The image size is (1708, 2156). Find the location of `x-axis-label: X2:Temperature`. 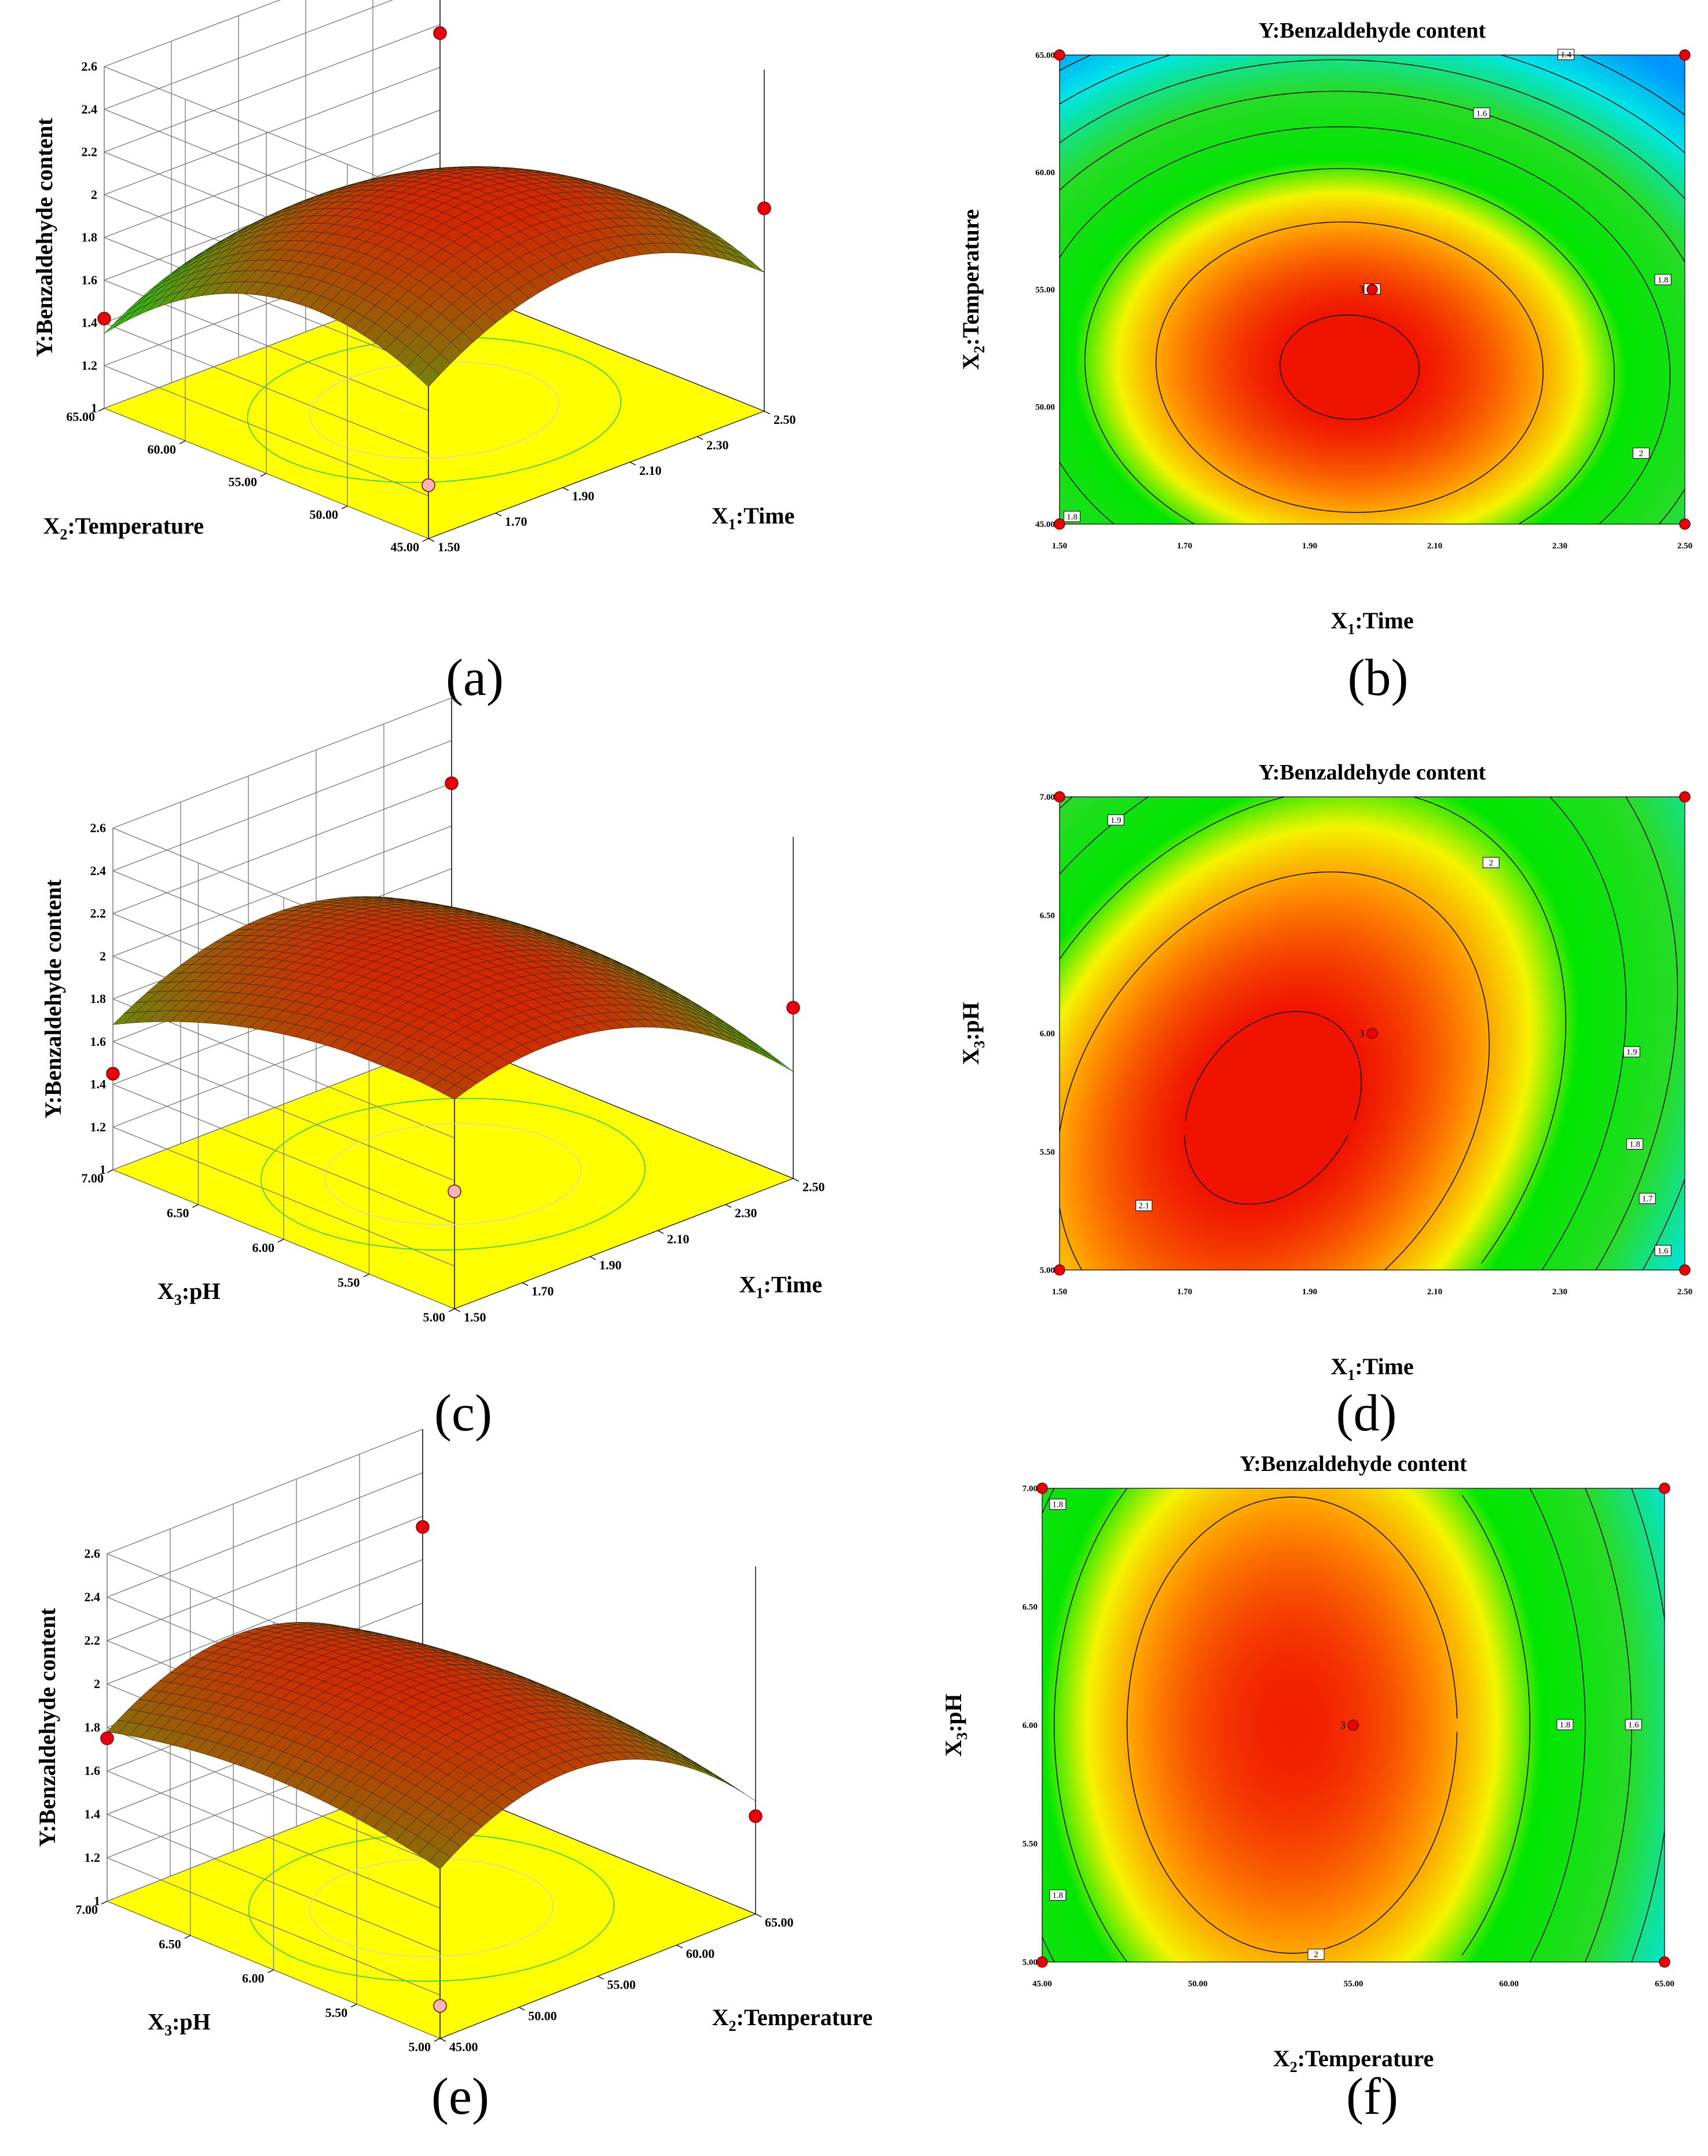

x-axis-label: X2:Temperature is located at coordinates (1353, 2060).